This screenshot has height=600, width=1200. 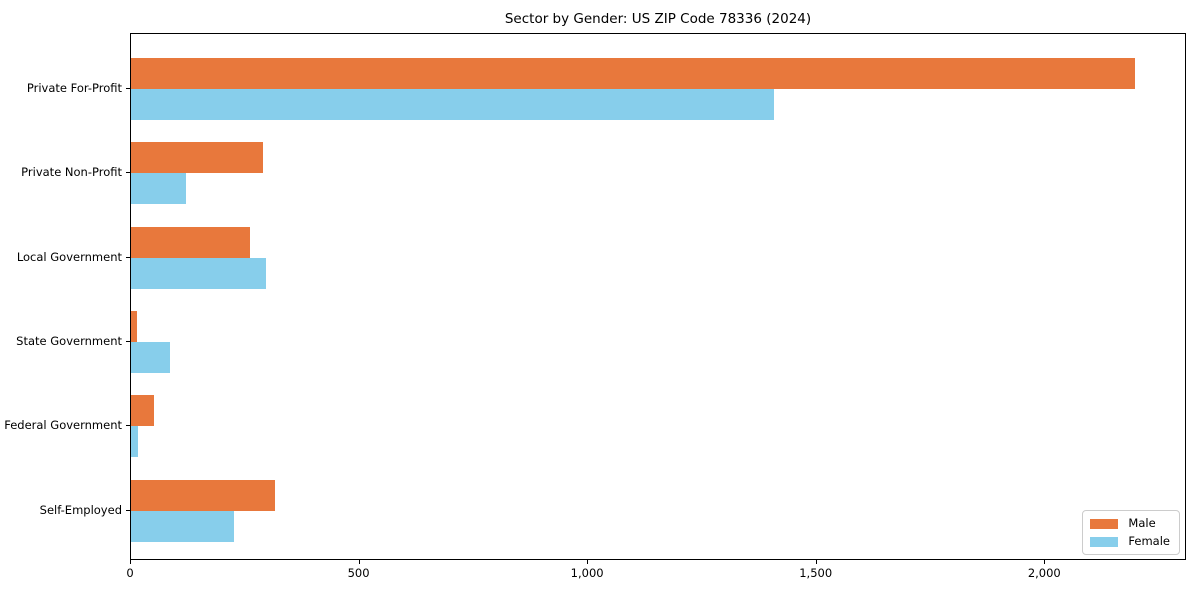 I want to click on y-axis-tick-private-non-profit, so click(x=128, y=173).